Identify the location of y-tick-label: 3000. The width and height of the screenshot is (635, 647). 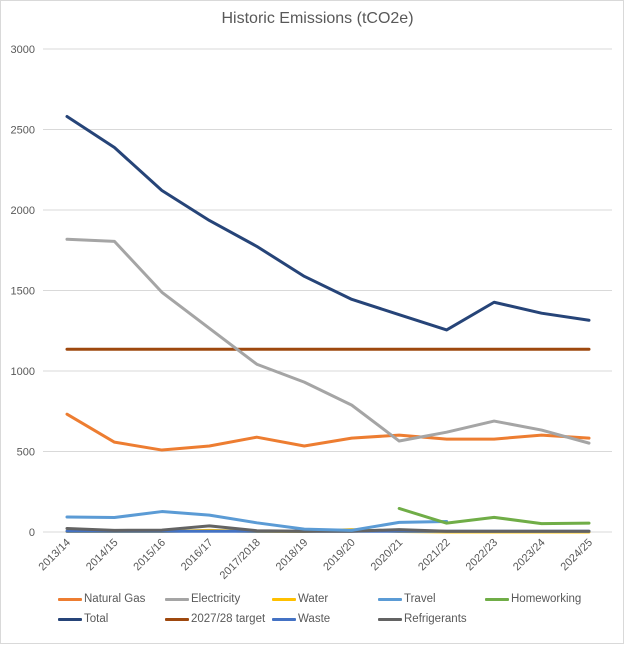
(23, 50).